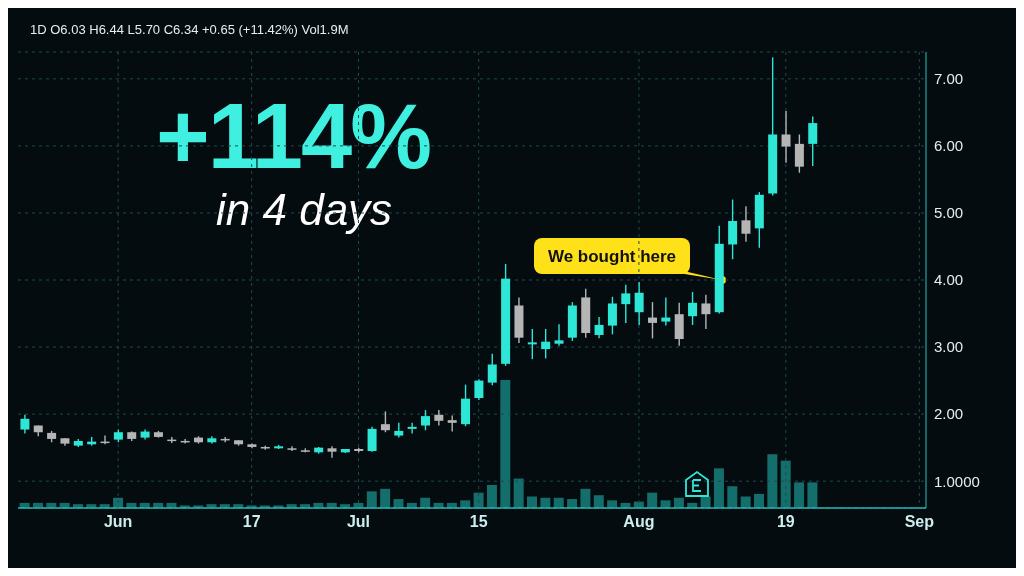  What do you see at coordinates (304, 209) in the screenshot?
I see `annotation: in 4 days` at bounding box center [304, 209].